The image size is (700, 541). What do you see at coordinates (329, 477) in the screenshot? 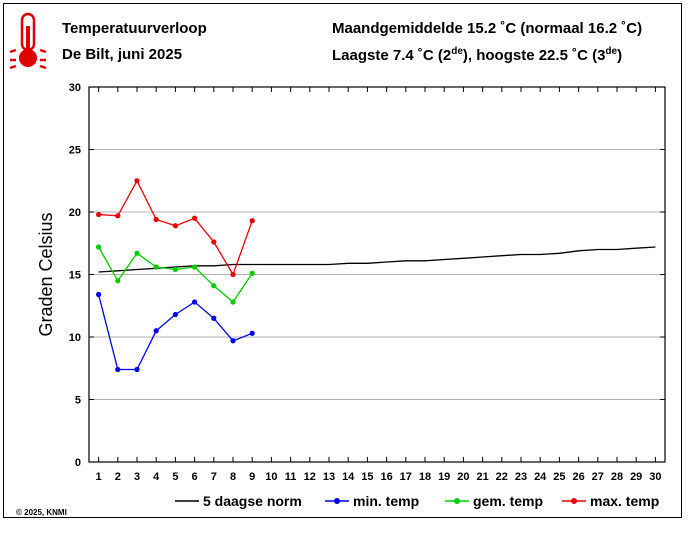
I see `x-tick-label: 13` at bounding box center [329, 477].